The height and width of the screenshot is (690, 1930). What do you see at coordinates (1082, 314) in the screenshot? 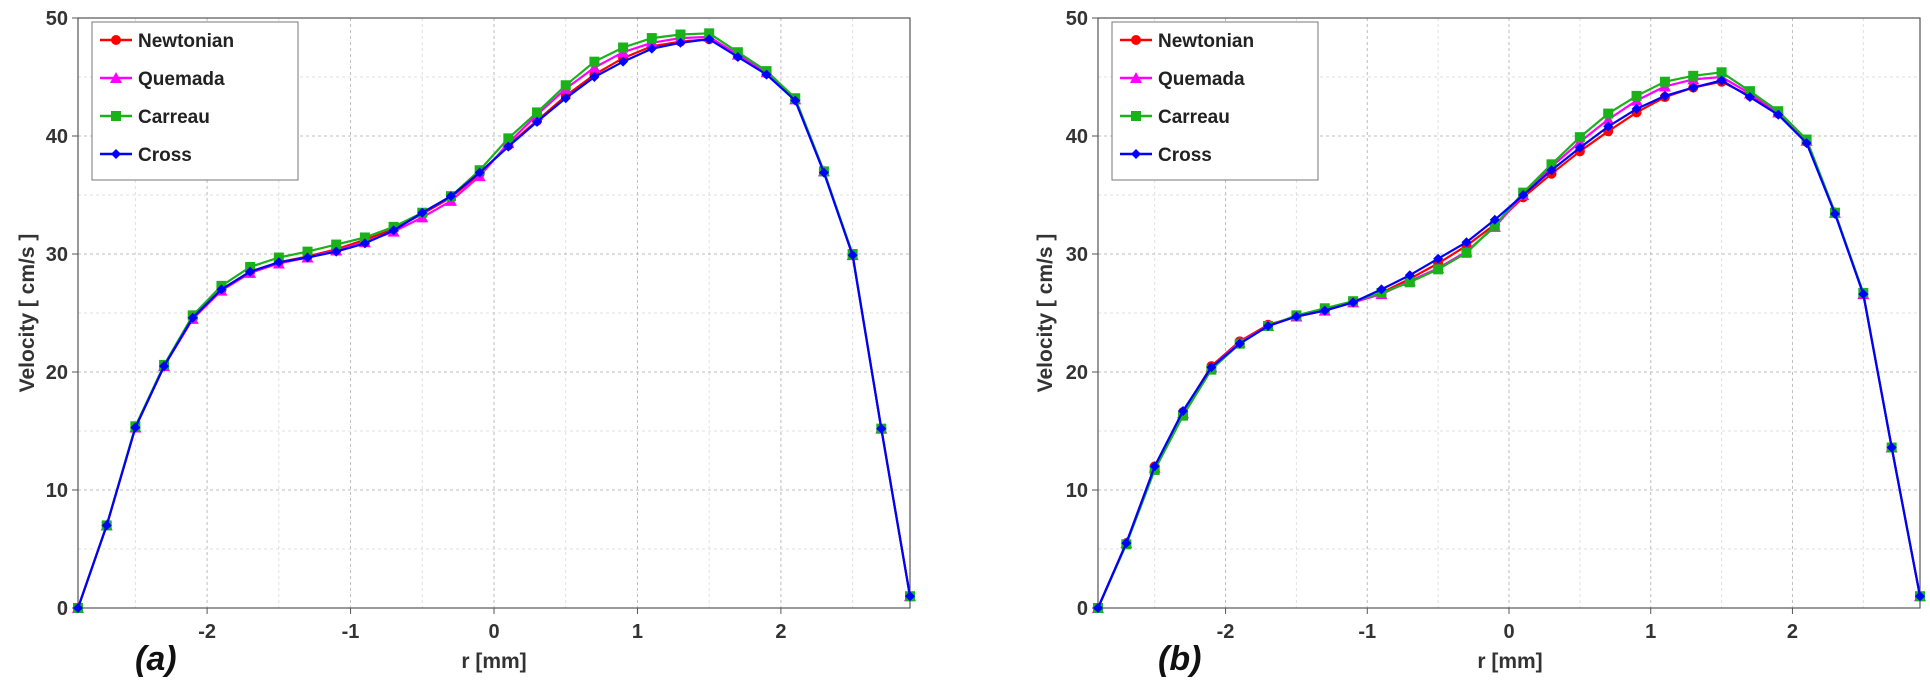
I see `y-ticks-b: 0 10 20 30 40 50` at bounding box center [1082, 314].